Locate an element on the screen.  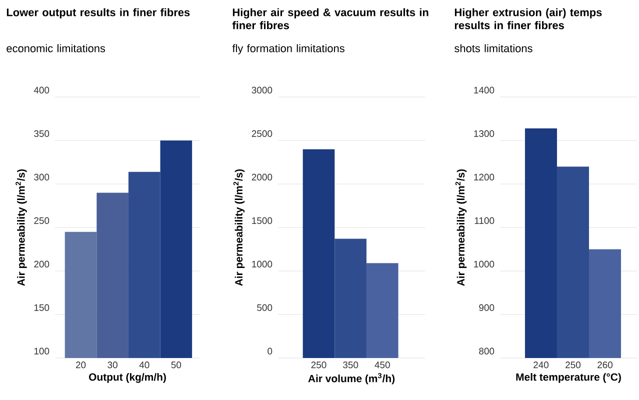
x-axis-title: Melt temperature (°C) is located at coordinates (568, 378).